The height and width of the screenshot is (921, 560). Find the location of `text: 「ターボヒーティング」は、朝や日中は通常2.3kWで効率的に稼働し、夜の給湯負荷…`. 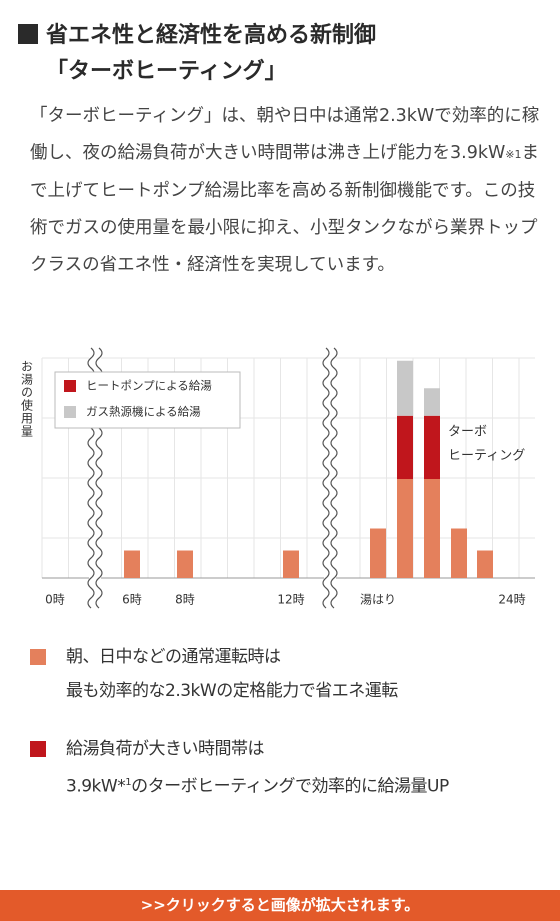

text: 「ターボヒーティング」は、朝や日中は通常2.3kWで効率的に稼働し、夜の給湯負荷… is located at coordinates (285, 134).